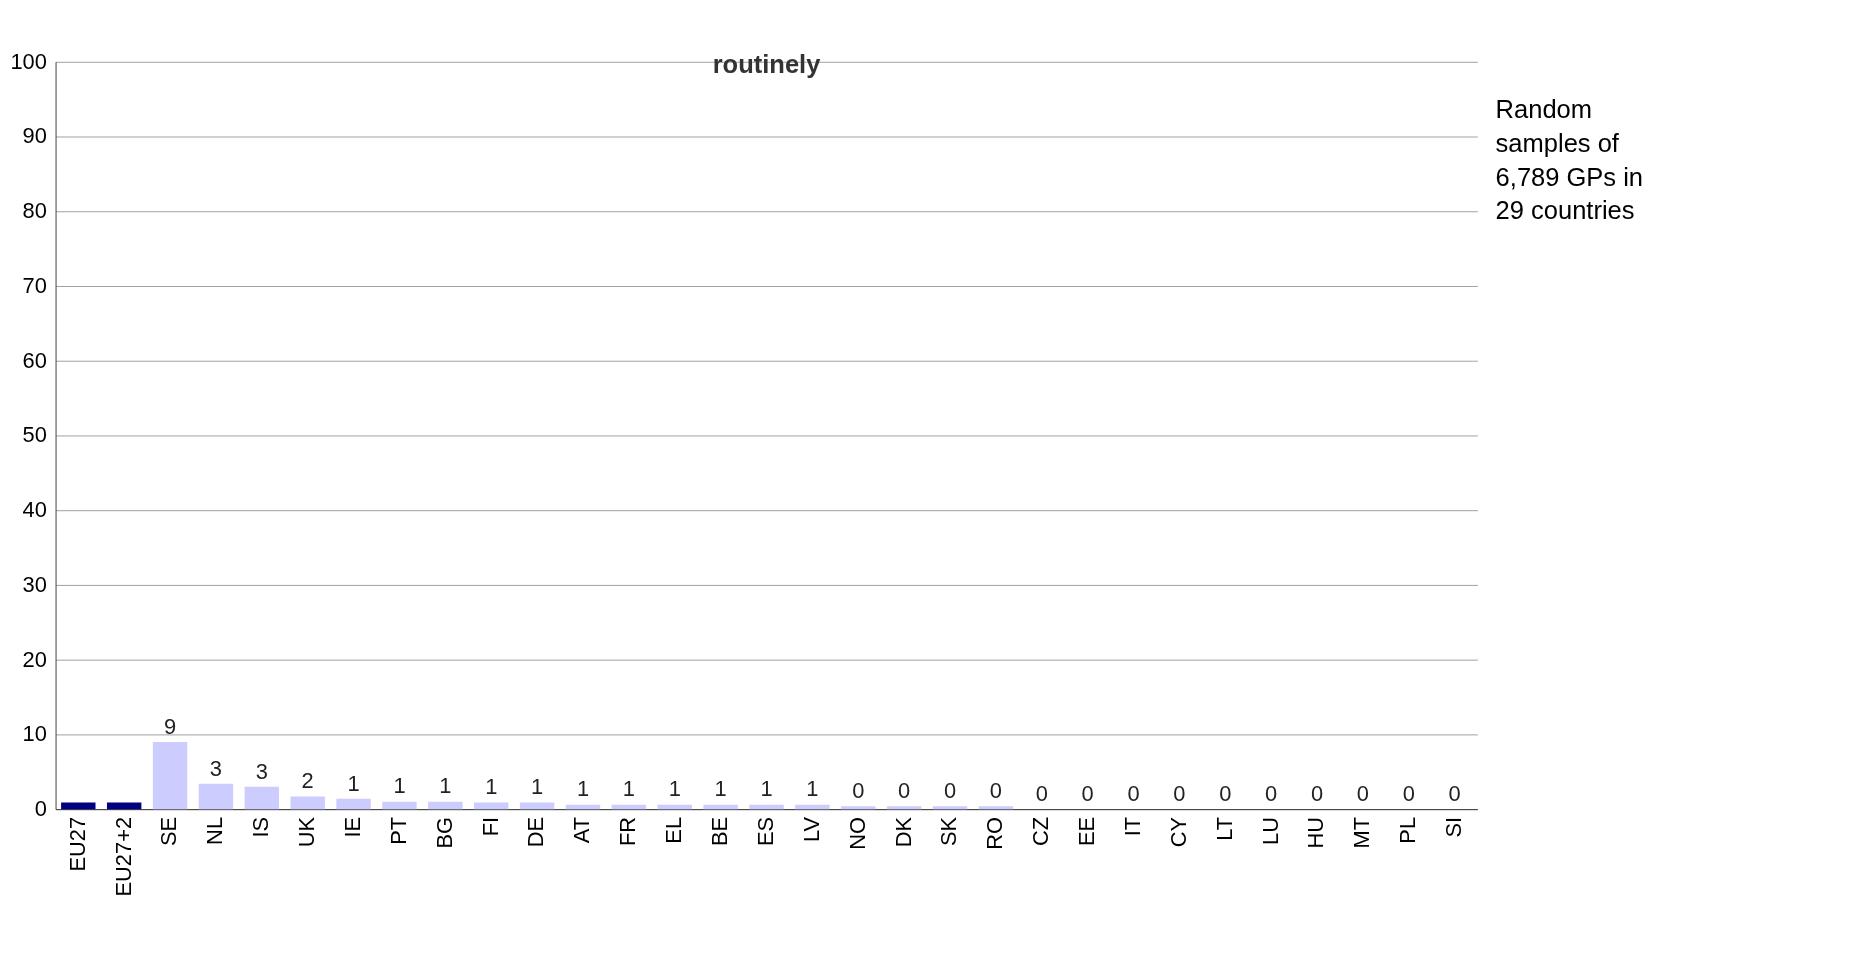  Describe the element at coordinates (34, 136) in the screenshot. I see `y-tick-label: 90` at that location.